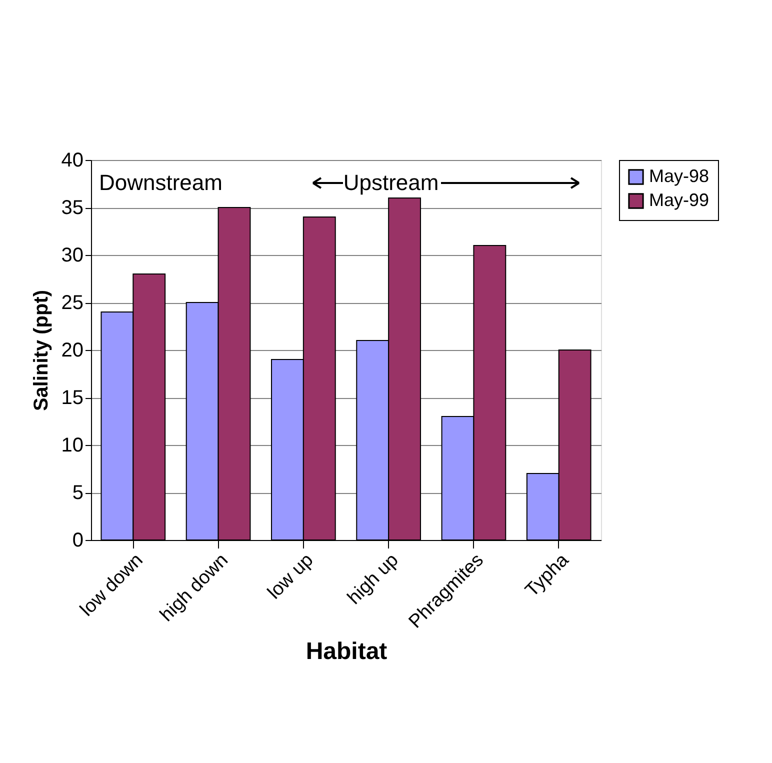 The width and height of the screenshot is (772, 763). What do you see at coordinates (78, 493) in the screenshot?
I see `y-tick-label: 5` at bounding box center [78, 493].